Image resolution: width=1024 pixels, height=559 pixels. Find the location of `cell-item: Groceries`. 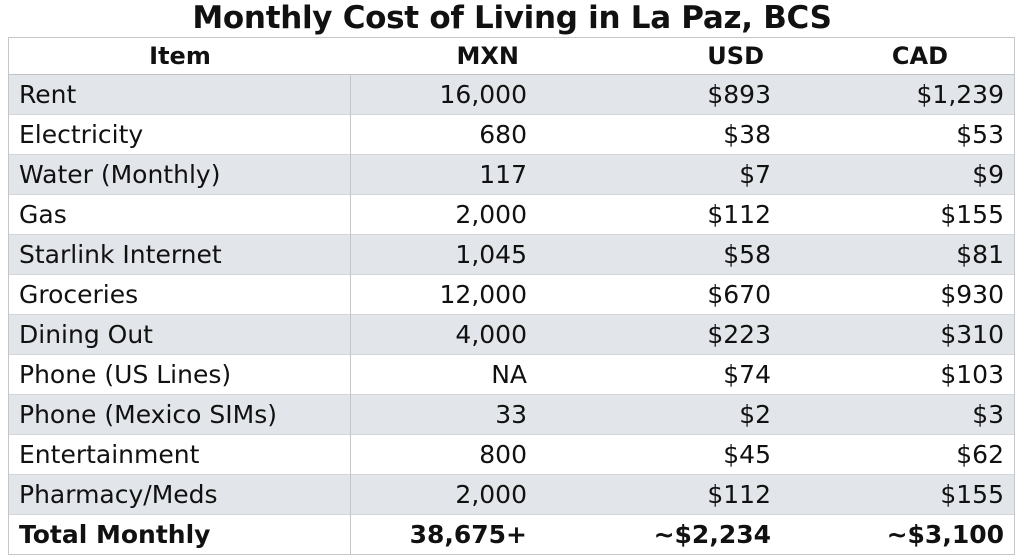

cell-item: Groceries is located at coordinates (79, 294).